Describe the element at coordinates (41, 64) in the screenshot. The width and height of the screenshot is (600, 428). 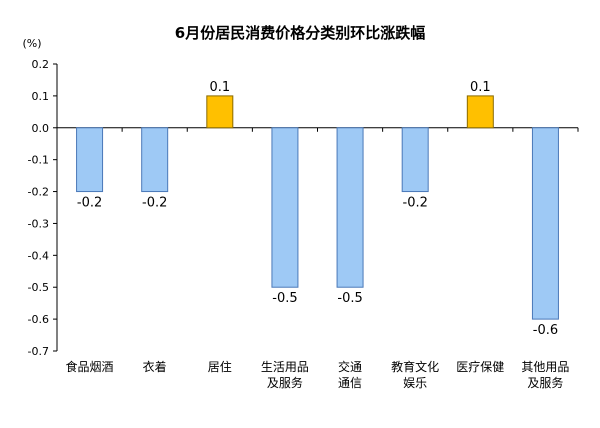
I see `y-tick-label: 0.2` at that location.